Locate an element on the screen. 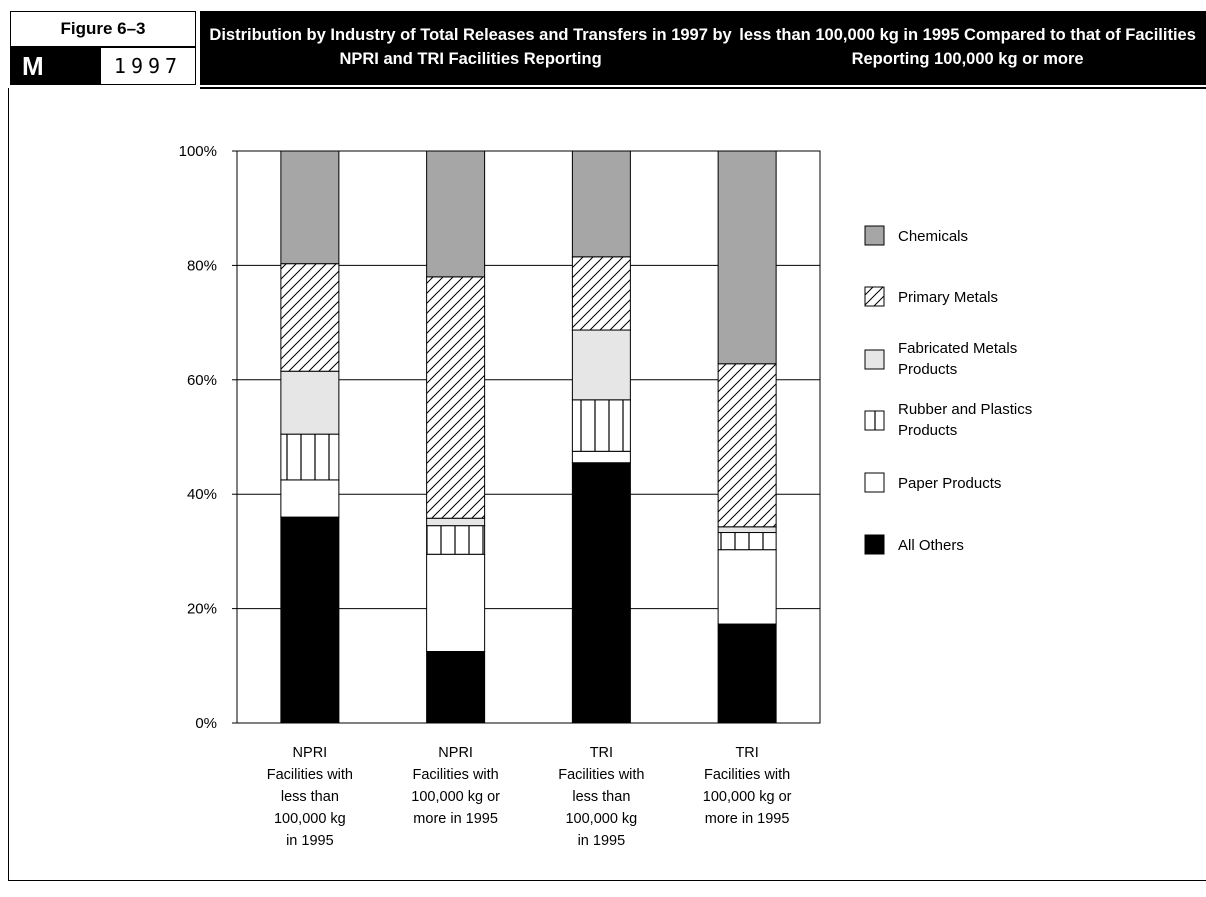 The image size is (1206, 897). legend-label-line: Primary Metals is located at coordinates (948, 297).